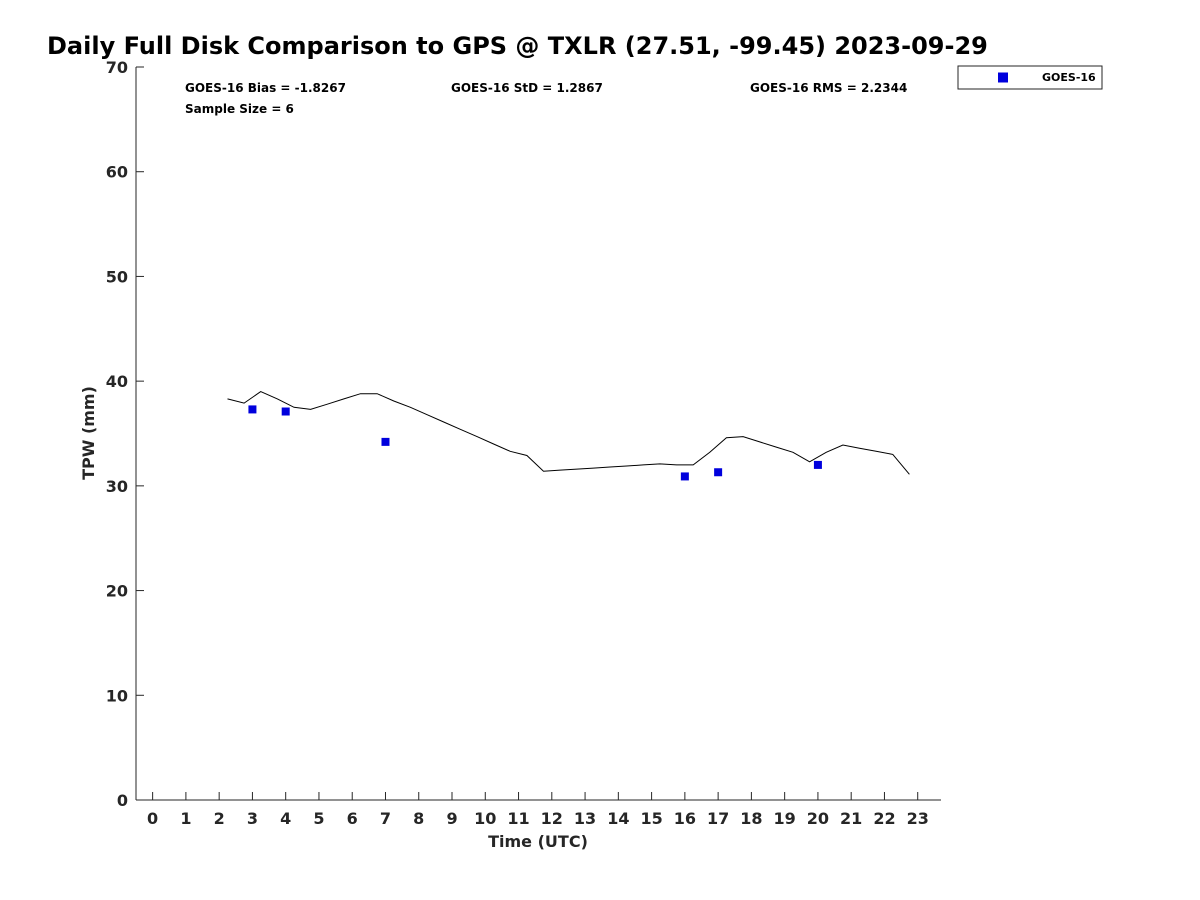 This screenshot has width=1200, height=900. Describe the element at coordinates (552, 818) in the screenshot. I see `x-tick-label: 12` at that location.